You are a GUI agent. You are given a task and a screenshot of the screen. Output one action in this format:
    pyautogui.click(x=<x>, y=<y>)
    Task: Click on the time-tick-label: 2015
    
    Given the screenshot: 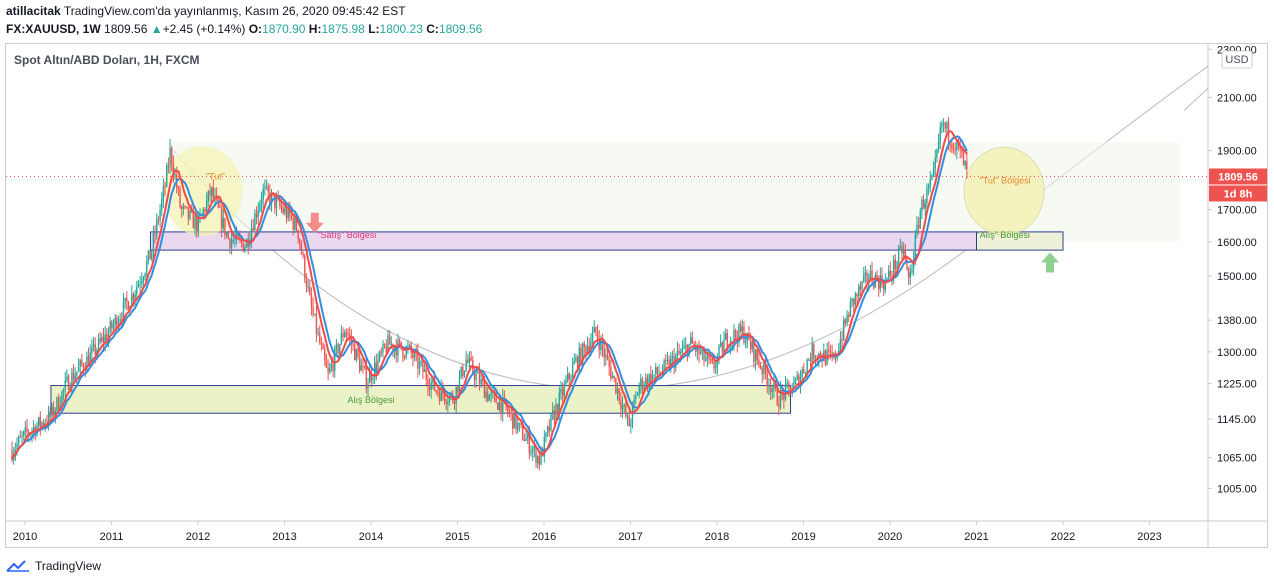 What is the action you would take?
    pyautogui.click(x=457, y=537)
    